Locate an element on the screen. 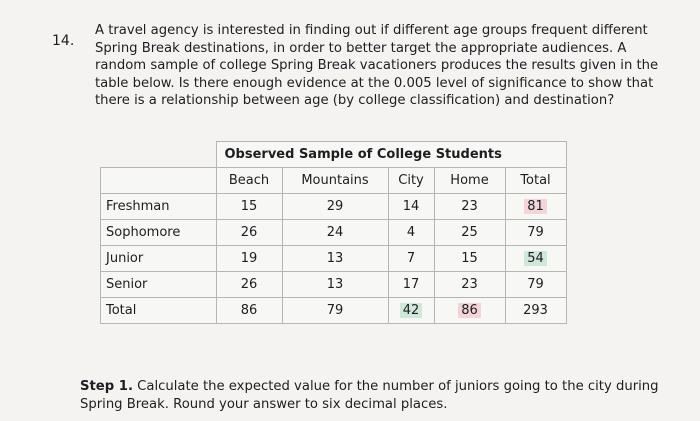  table-title: Observed Sample of College Students is located at coordinates (391, 154).